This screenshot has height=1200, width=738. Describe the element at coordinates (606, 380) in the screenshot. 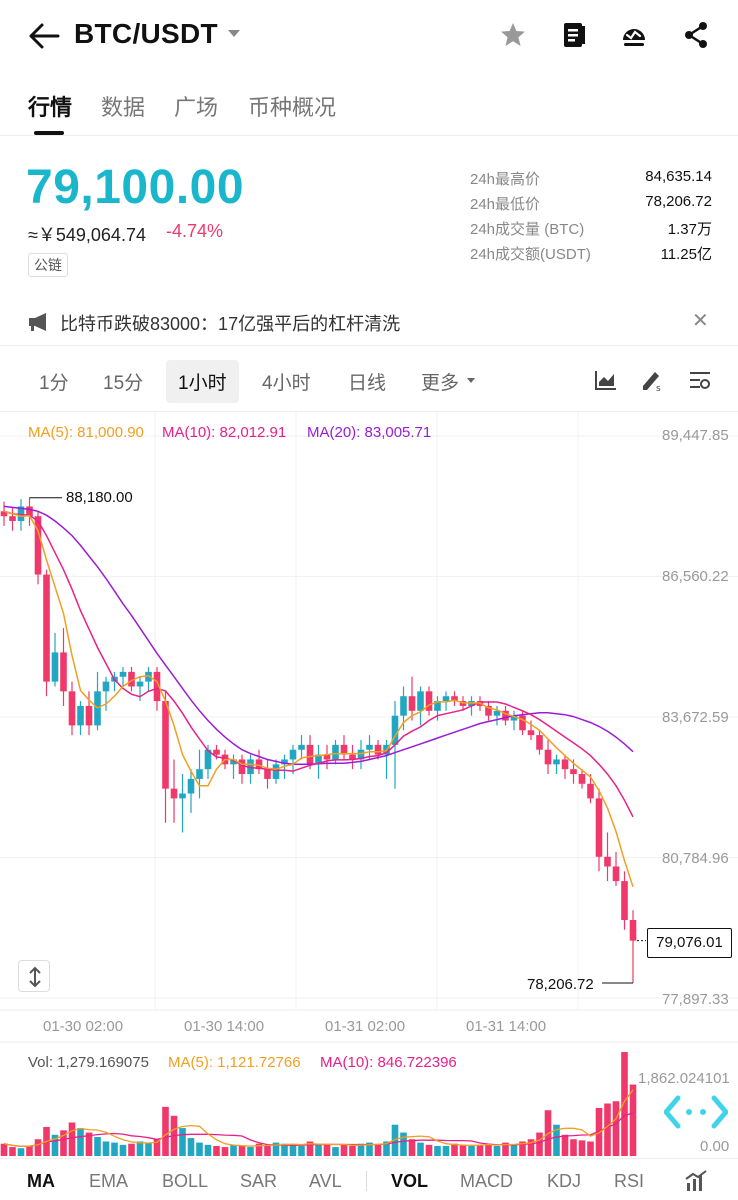

I see `chart-type-icon` at that location.